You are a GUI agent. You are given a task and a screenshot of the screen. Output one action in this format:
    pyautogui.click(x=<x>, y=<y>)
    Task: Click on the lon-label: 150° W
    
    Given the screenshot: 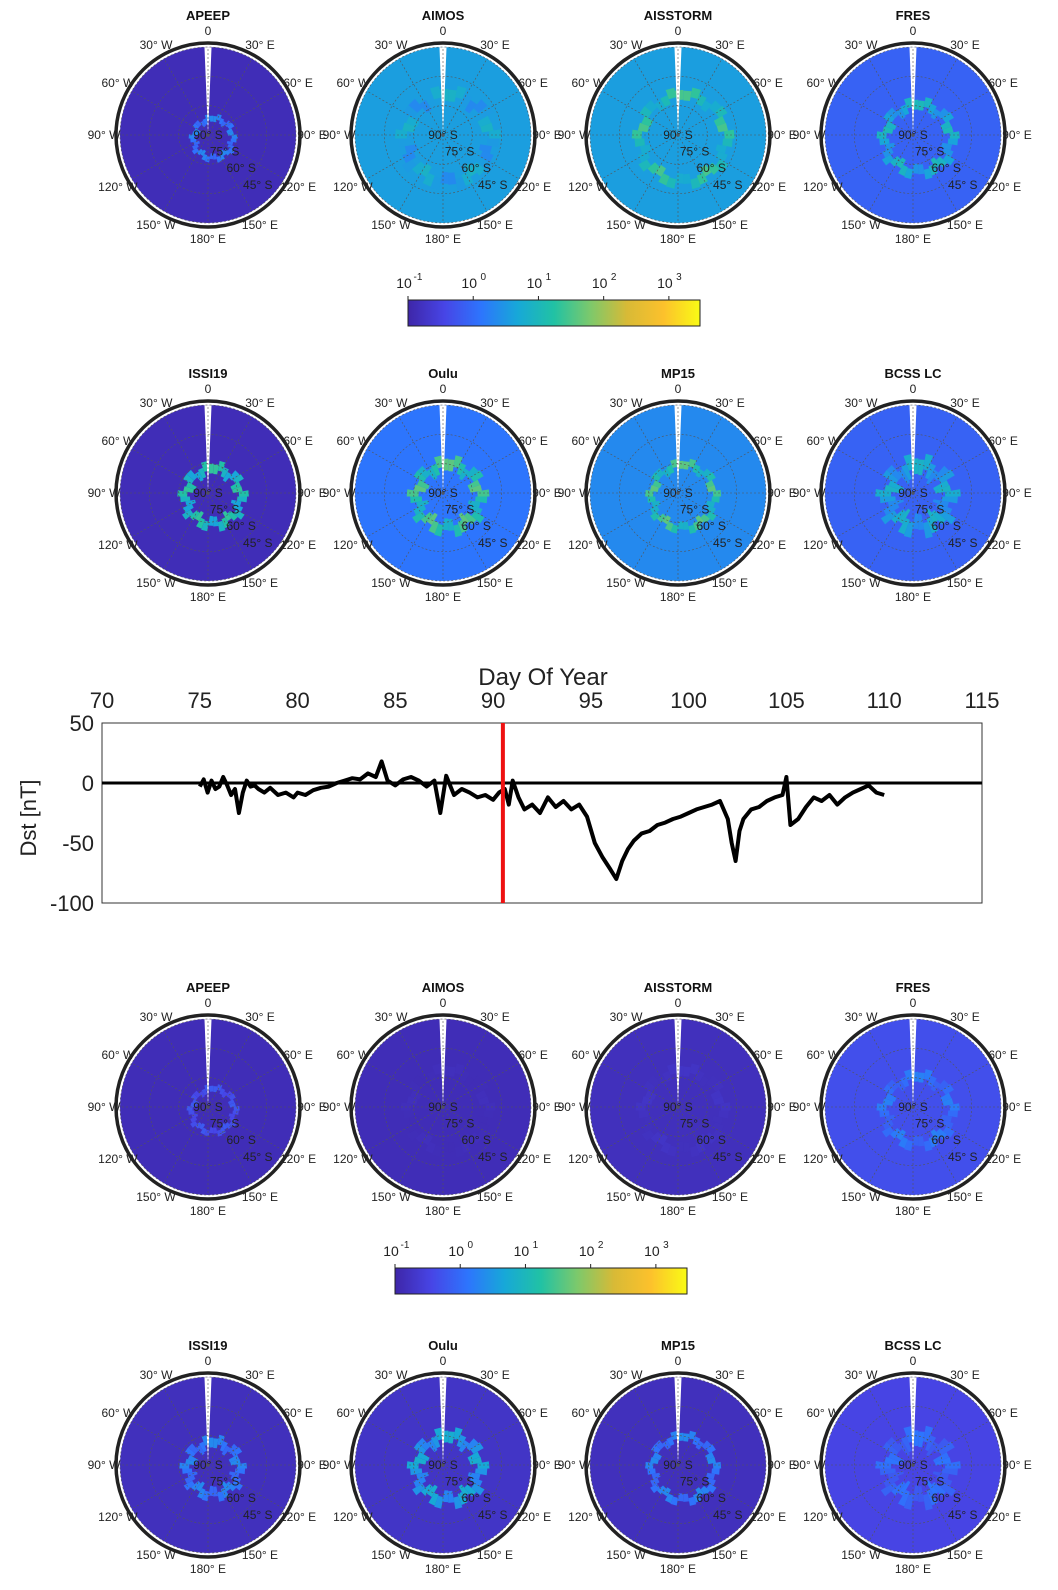 What is the action you would take?
    pyautogui.click(x=861, y=583)
    